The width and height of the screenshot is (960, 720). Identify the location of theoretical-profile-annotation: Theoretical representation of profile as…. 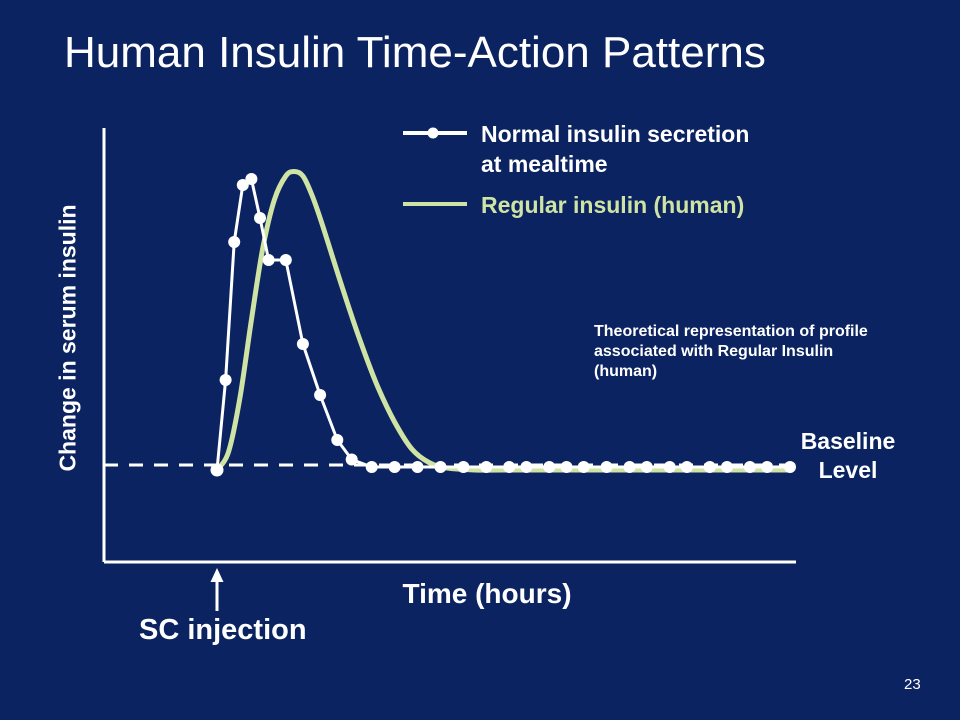
(731, 351).